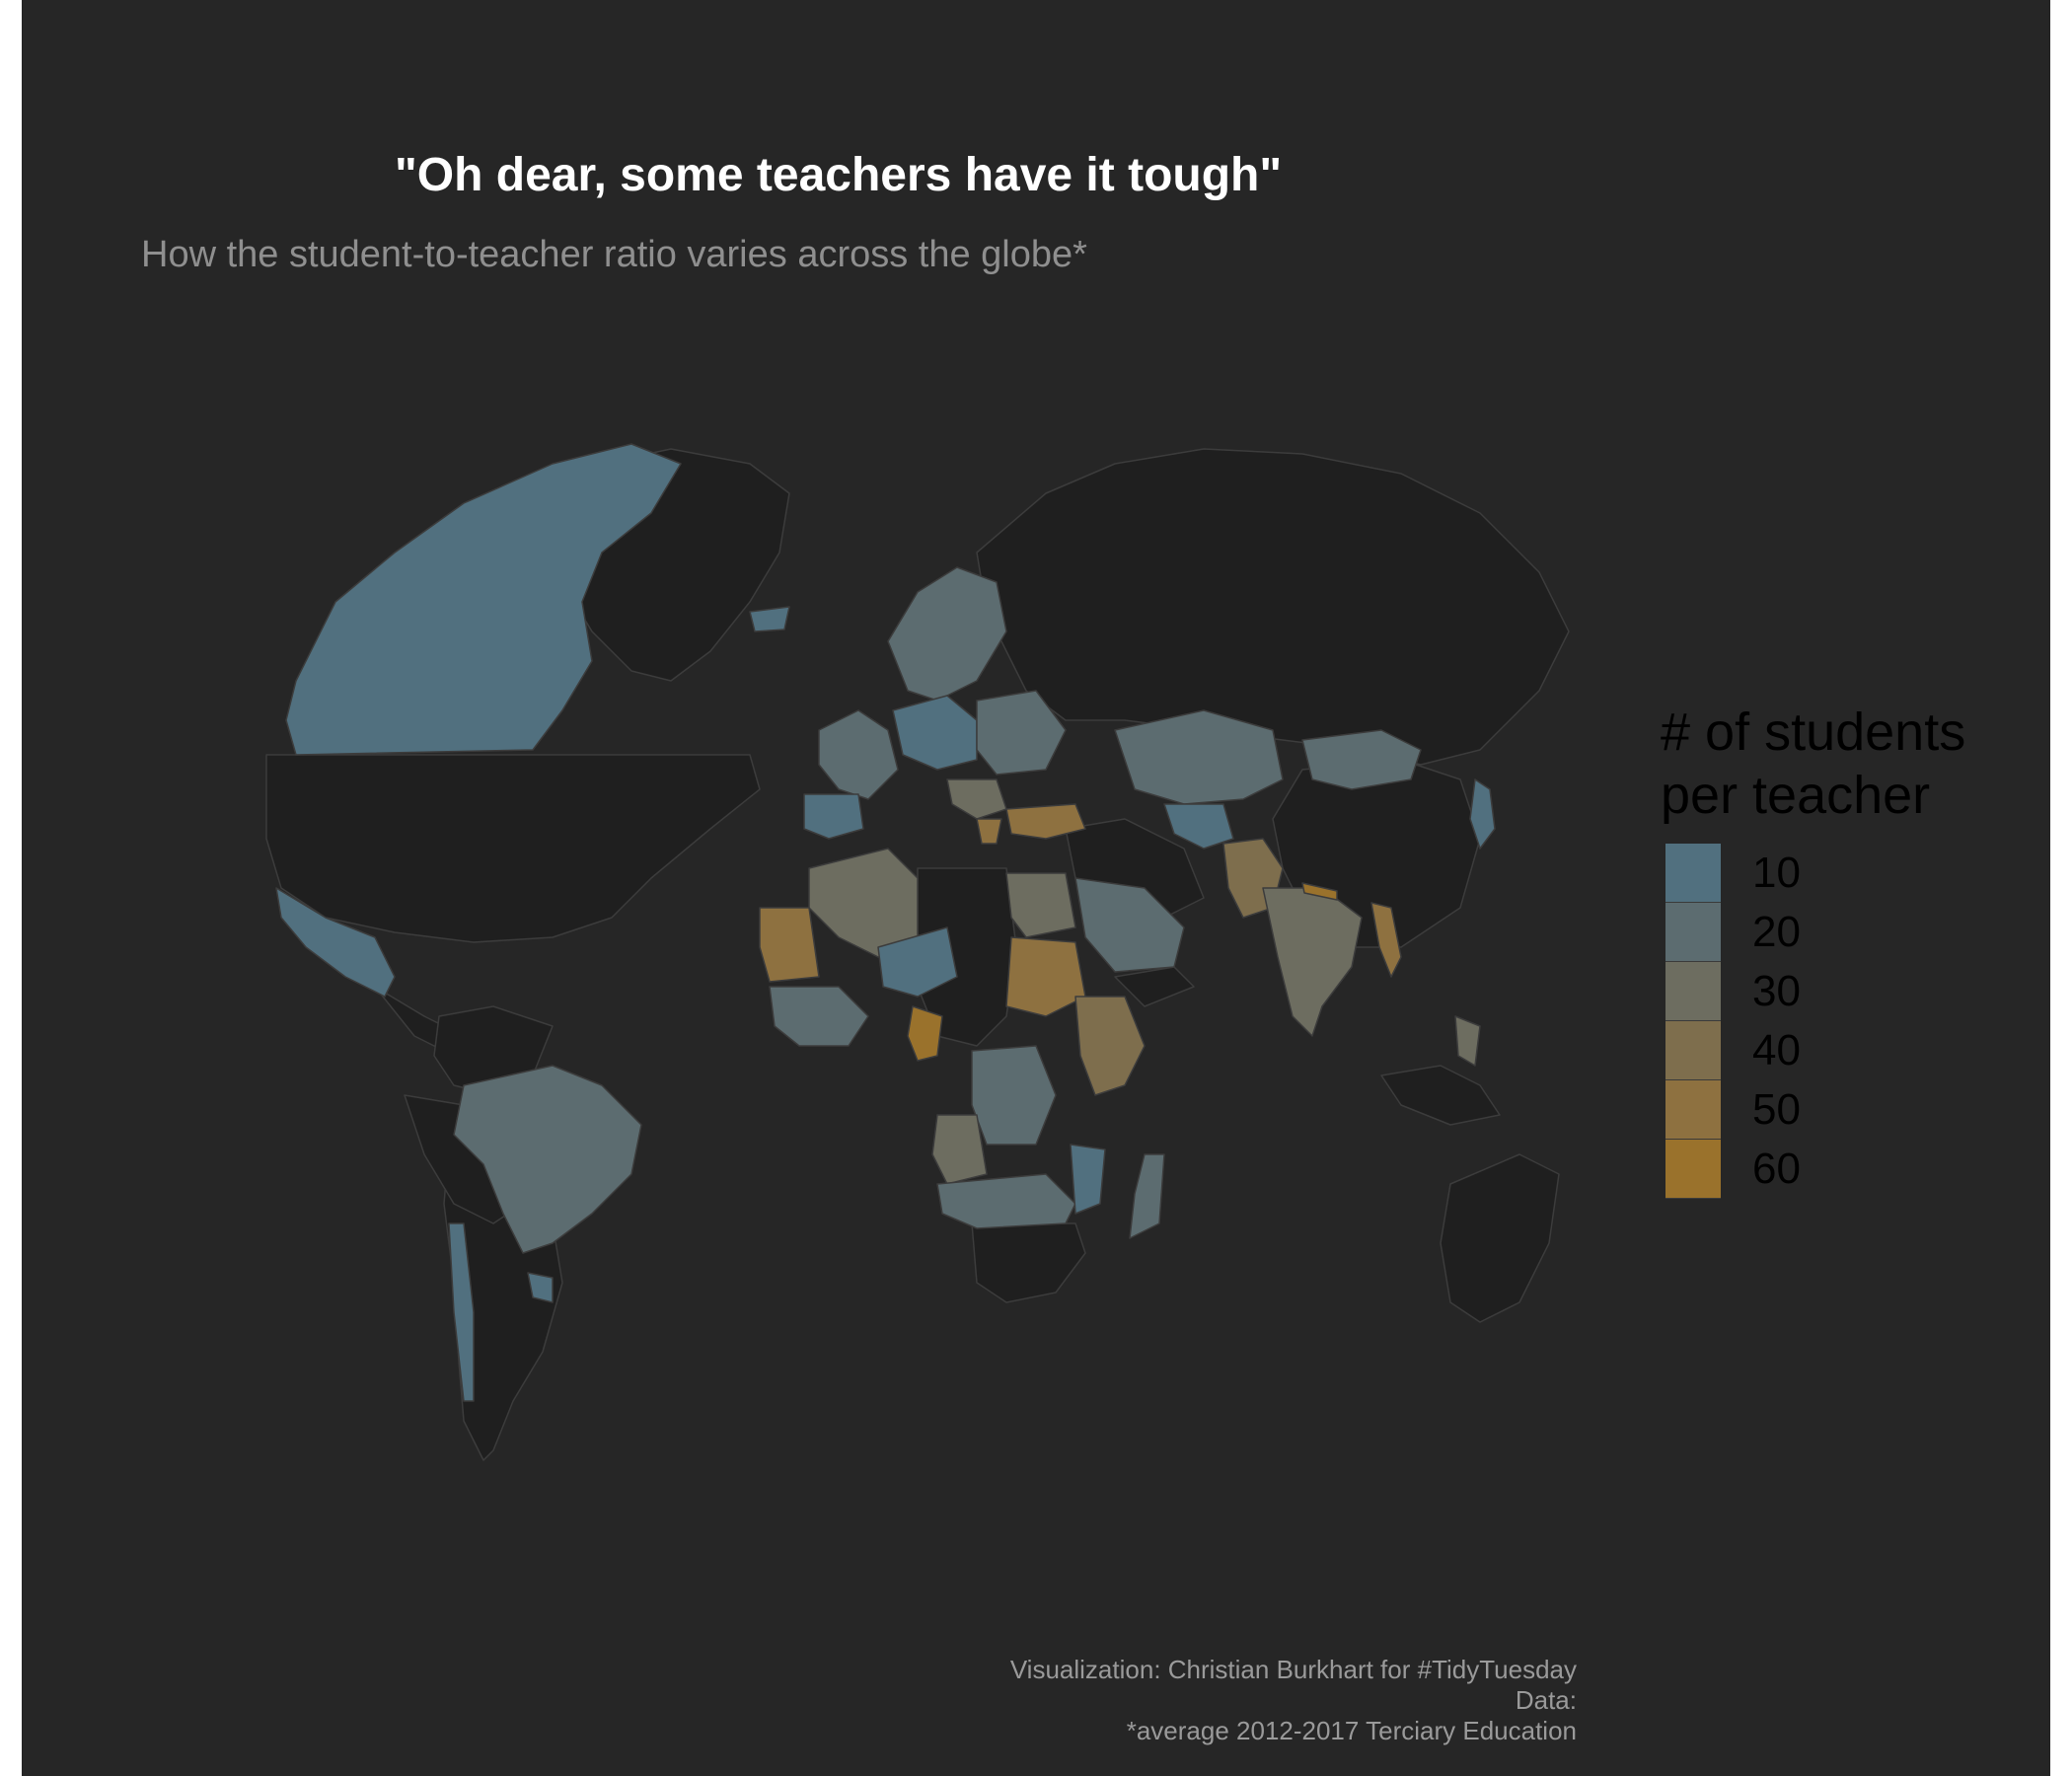 The height and width of the screenshot is (1776, 2072). I want to click on country-usa, so click(513, 849).